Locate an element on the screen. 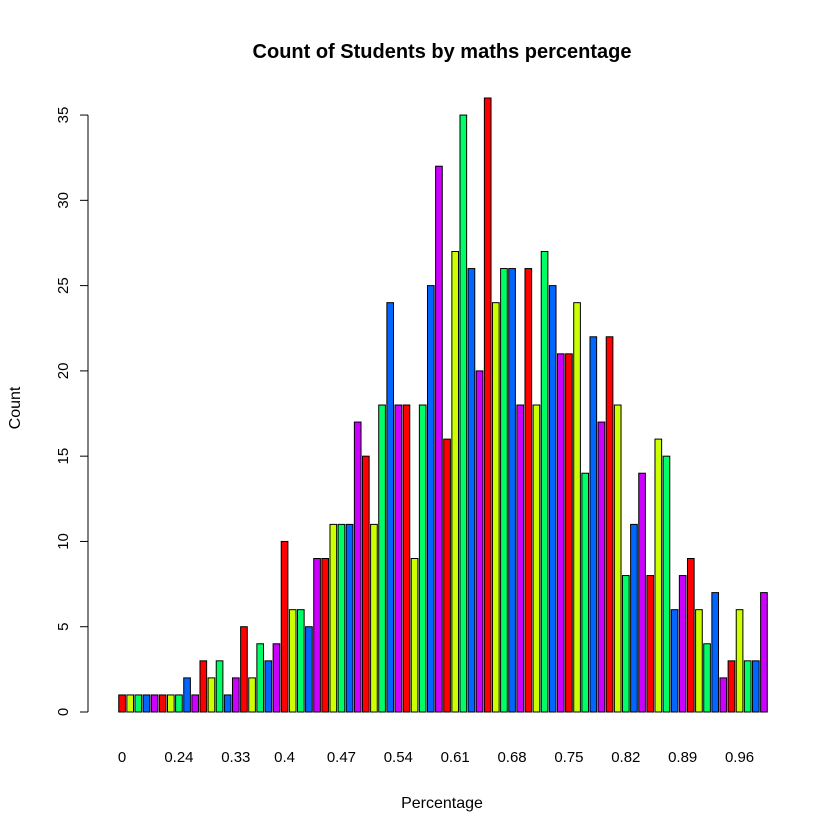  x-tick-label: 0.96 is located at coordinates (739, 757).